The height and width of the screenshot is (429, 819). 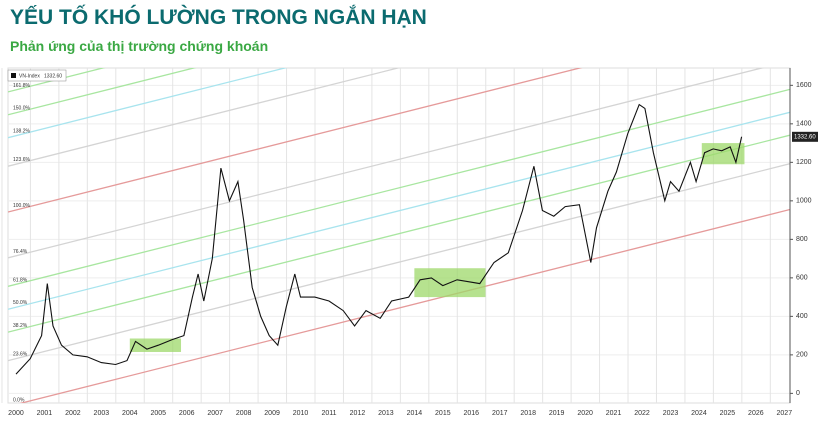 What do you see at coordinates (802, 355) in the screenshot?
I see `y-tick-label: 200` at bounding box center [802, 355].